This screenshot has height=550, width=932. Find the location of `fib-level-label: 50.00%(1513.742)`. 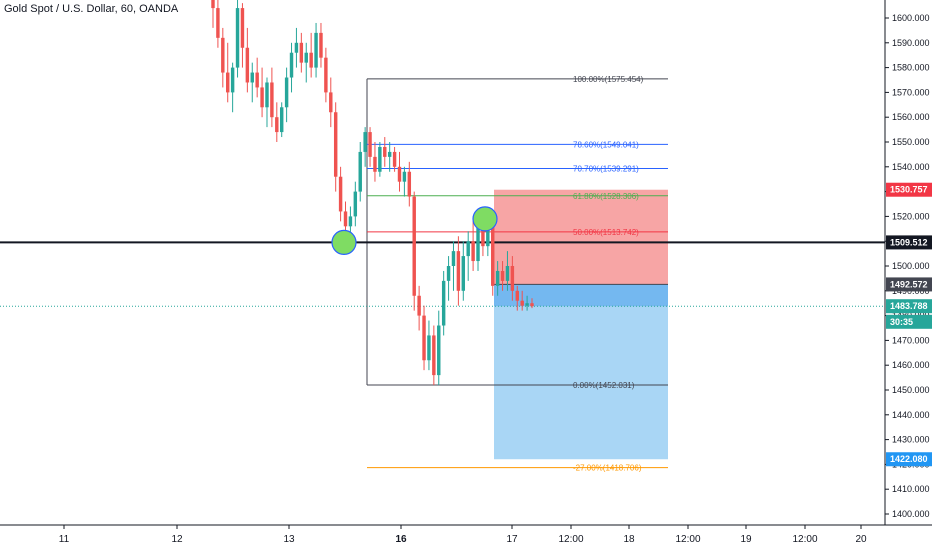

fib-level-label: 50.00%(1513.742) is located at coordinates (606, 232).